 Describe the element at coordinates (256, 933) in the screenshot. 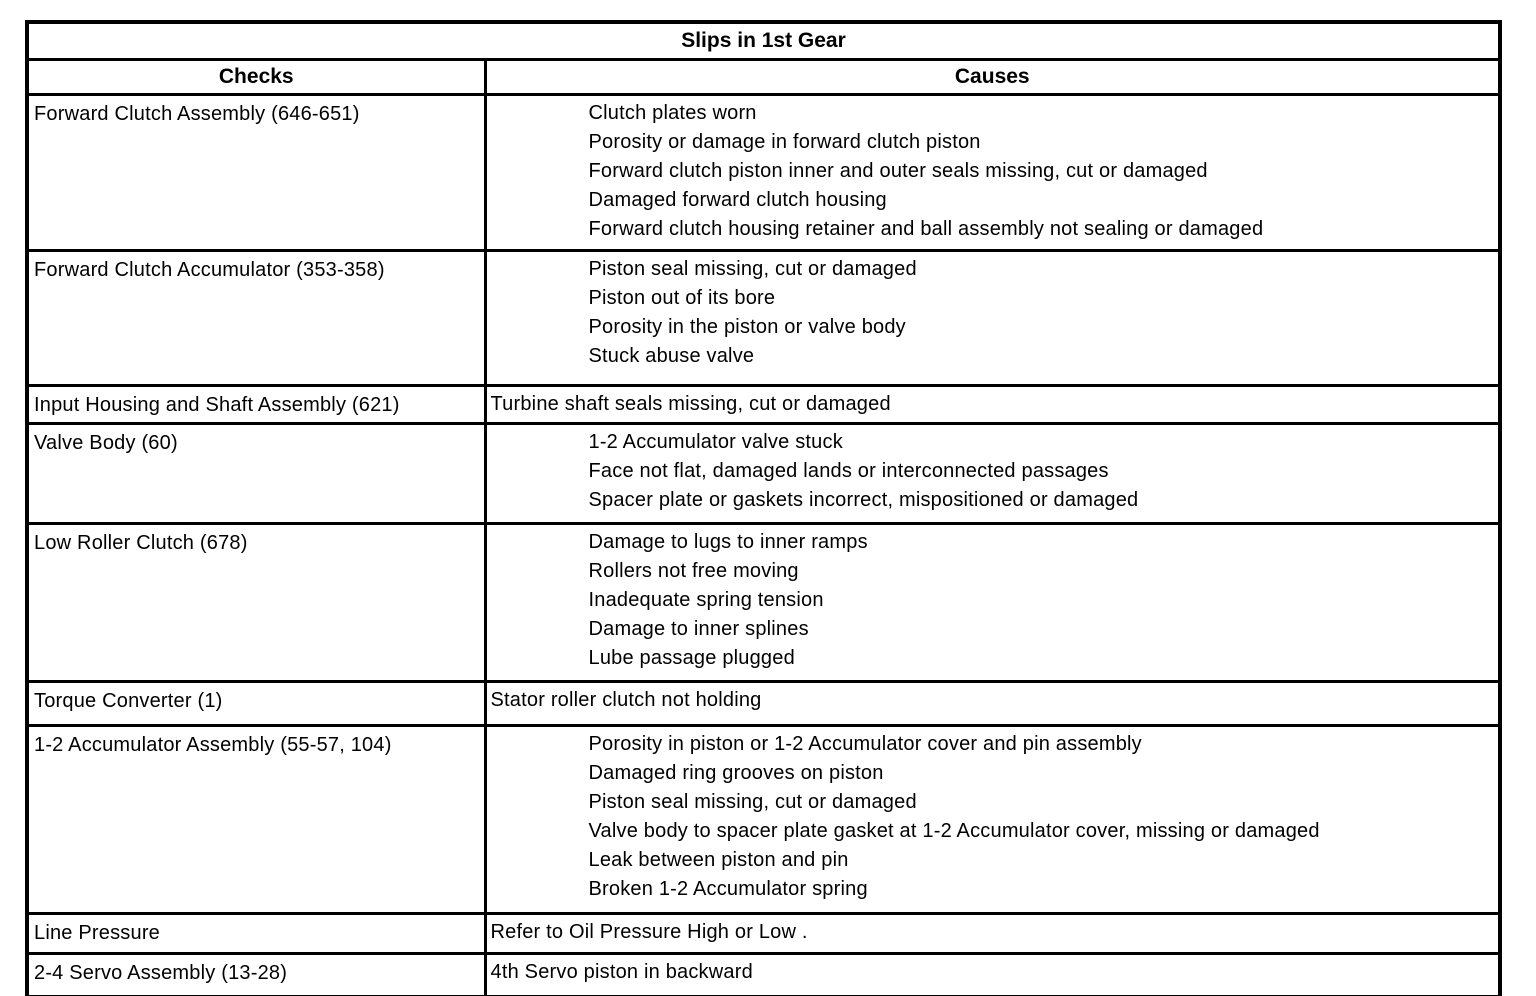

I see `check-cell: Line Pressure` at that location.